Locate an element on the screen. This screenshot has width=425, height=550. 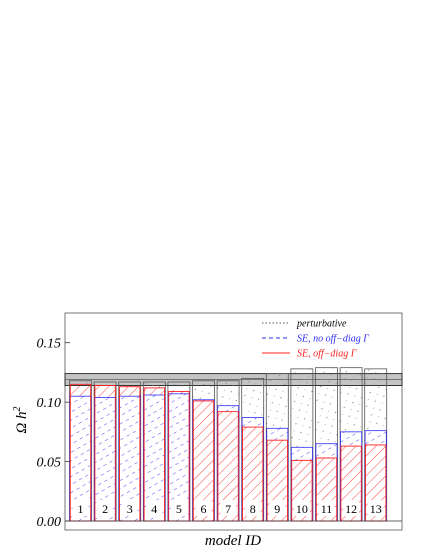
x-axis-label: model ID is located at coordinates (233, 541).